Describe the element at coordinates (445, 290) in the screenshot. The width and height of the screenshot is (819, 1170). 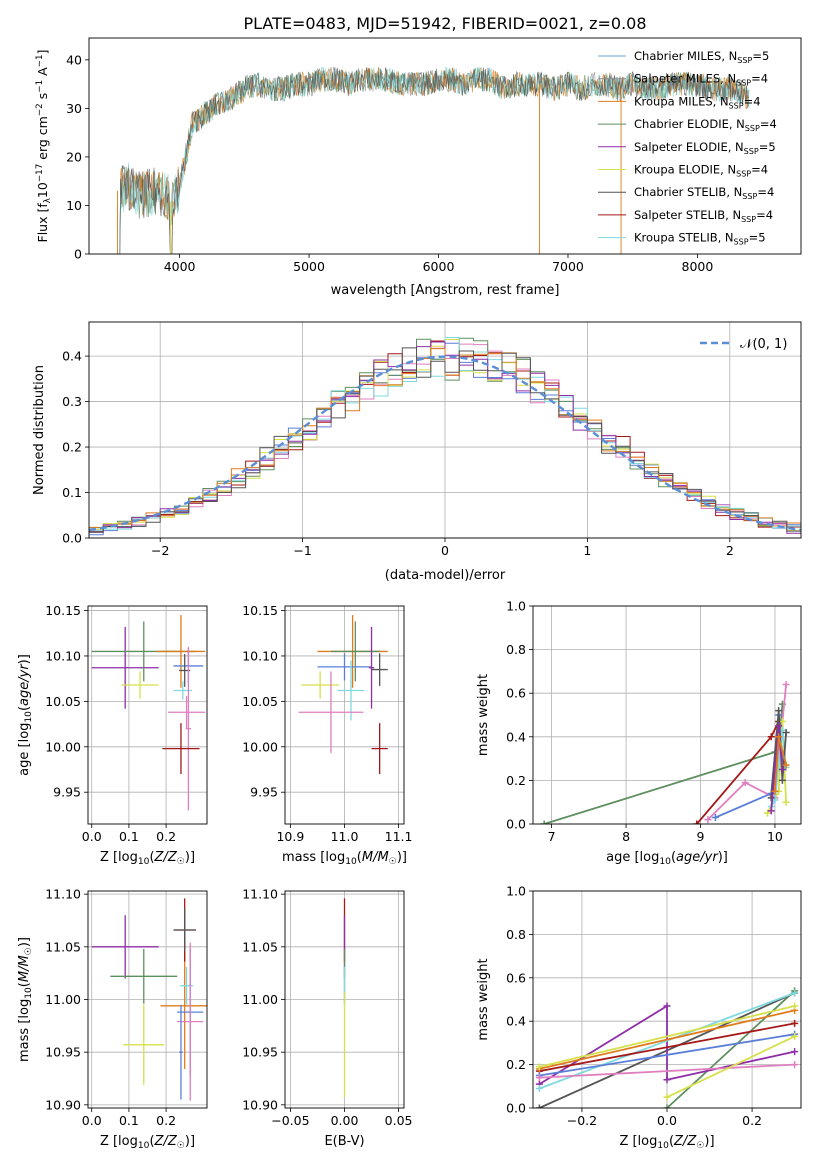
I see `x-axis-label: wavelength [Angstrom, rest frame]` at that location.